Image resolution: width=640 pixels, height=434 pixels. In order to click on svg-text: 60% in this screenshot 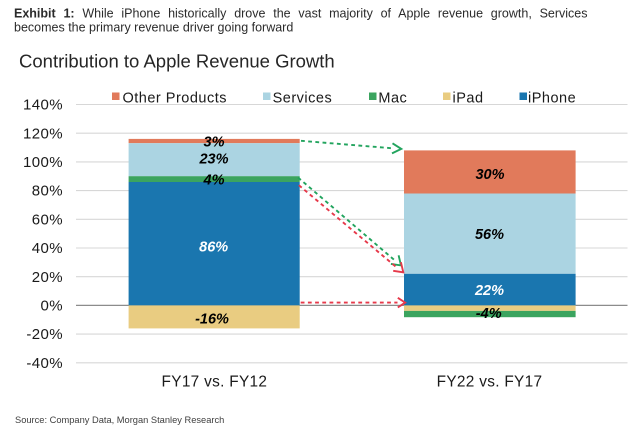, I will do `click(47, 219)`.